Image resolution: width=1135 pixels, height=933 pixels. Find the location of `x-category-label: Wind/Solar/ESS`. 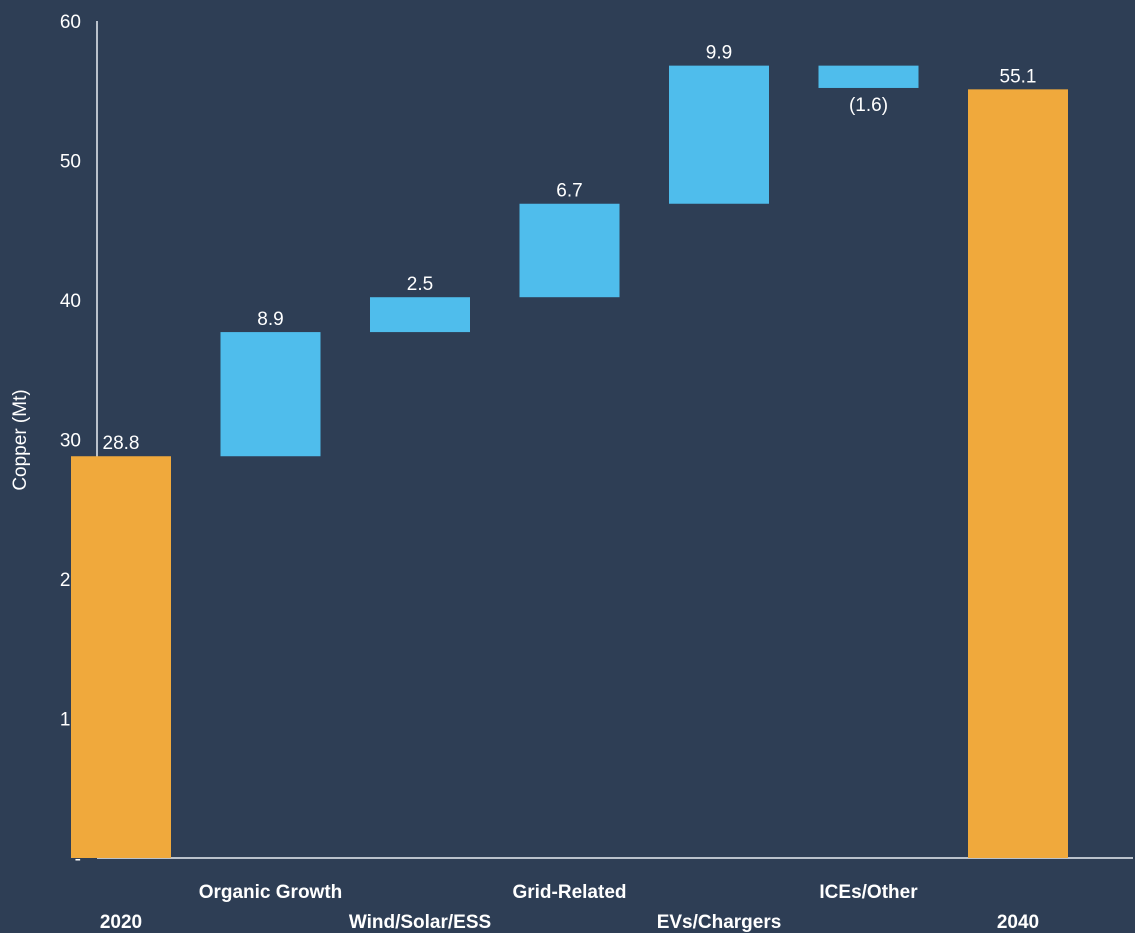

x-category-label: Wind/Solar/ESS is located at coordinates (420, 922).